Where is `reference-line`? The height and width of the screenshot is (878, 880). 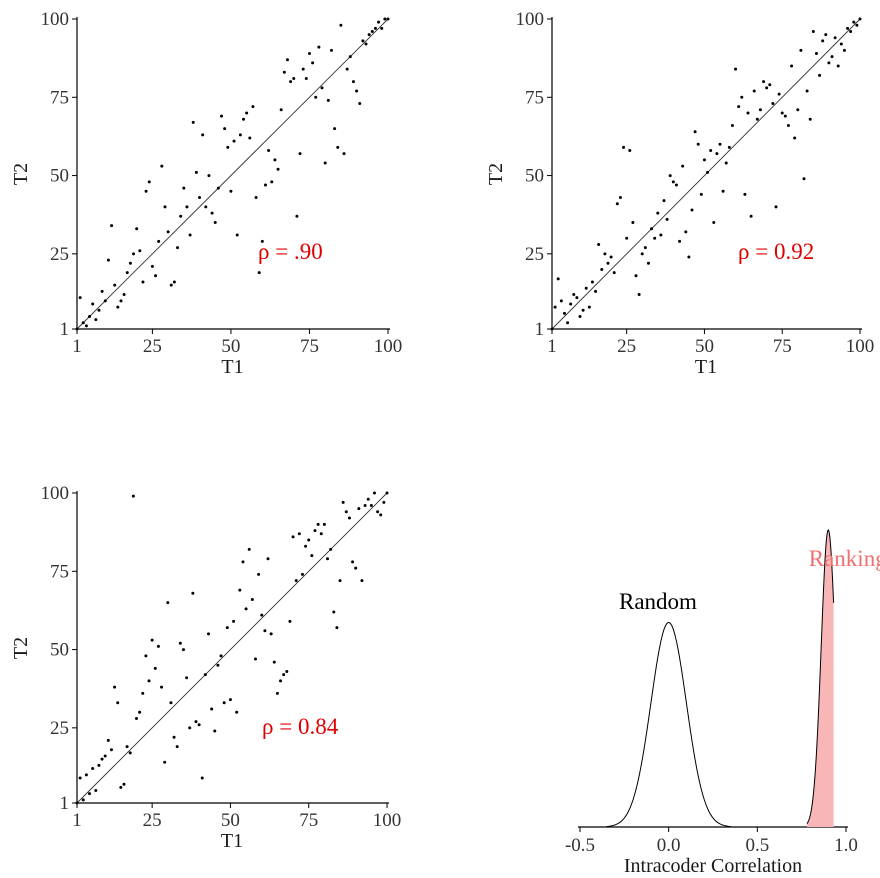 reference-line is located at coordinates (706, 174).